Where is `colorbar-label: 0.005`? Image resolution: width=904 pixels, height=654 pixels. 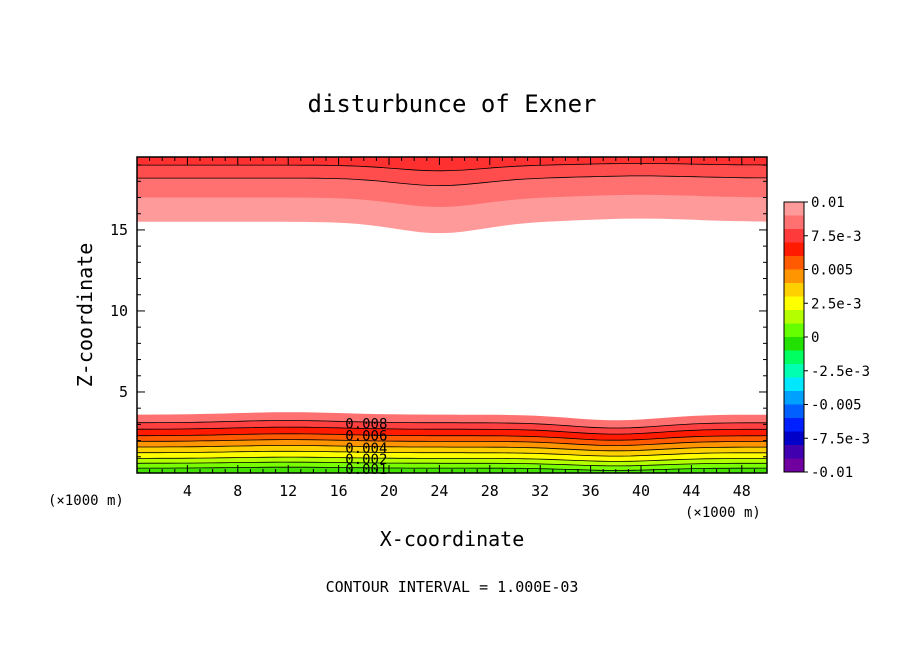
colorbar-label: 0.005 is located at coordinates (832, 271).